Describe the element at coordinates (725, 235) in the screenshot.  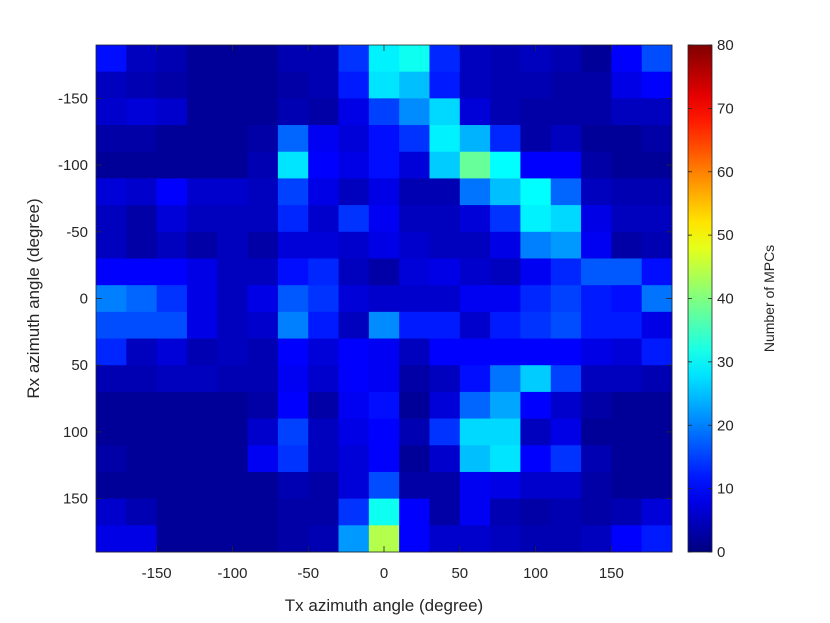
I see `colorbar-tick-label: 50` at that location.